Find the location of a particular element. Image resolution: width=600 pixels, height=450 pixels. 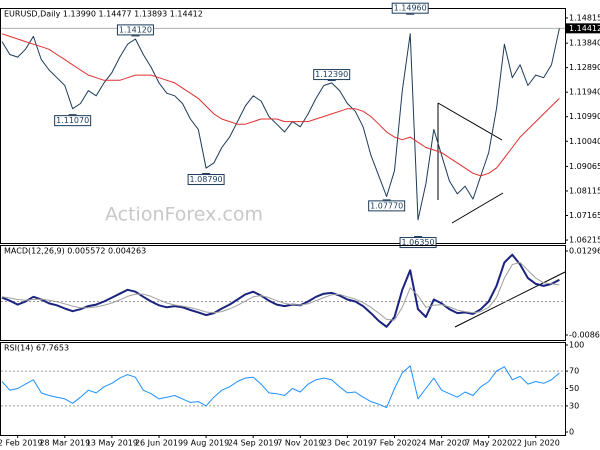

y-tick-label: 1.08115 is located at coordinates (584, 190).